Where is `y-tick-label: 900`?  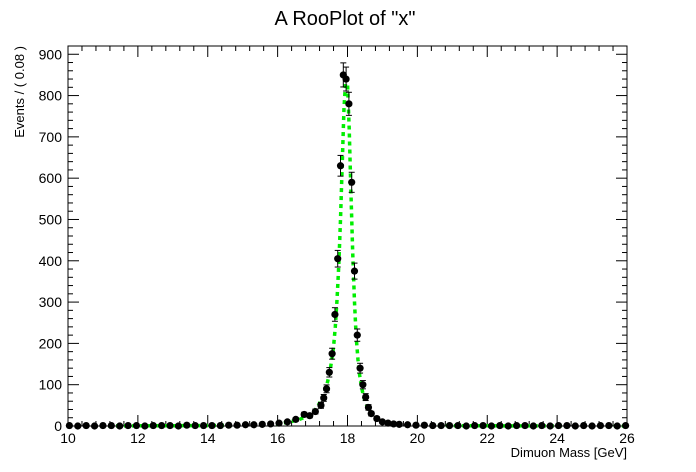
y-tick-label: 900 is located at coordinates (51, 54).